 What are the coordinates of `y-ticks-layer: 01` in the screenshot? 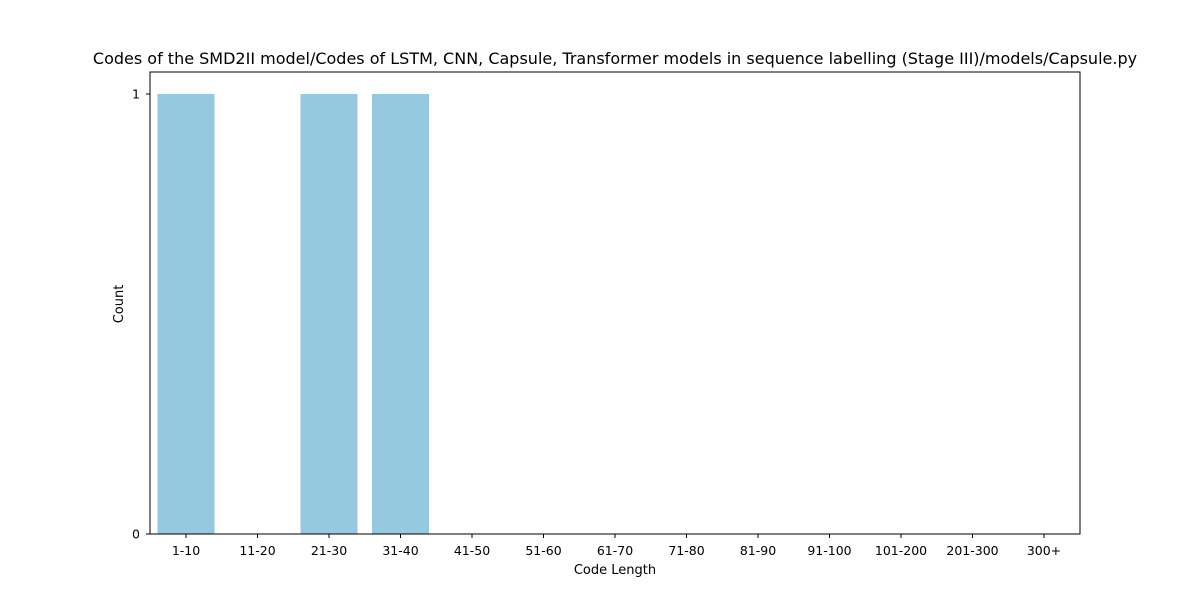 It's located at (141, 314).